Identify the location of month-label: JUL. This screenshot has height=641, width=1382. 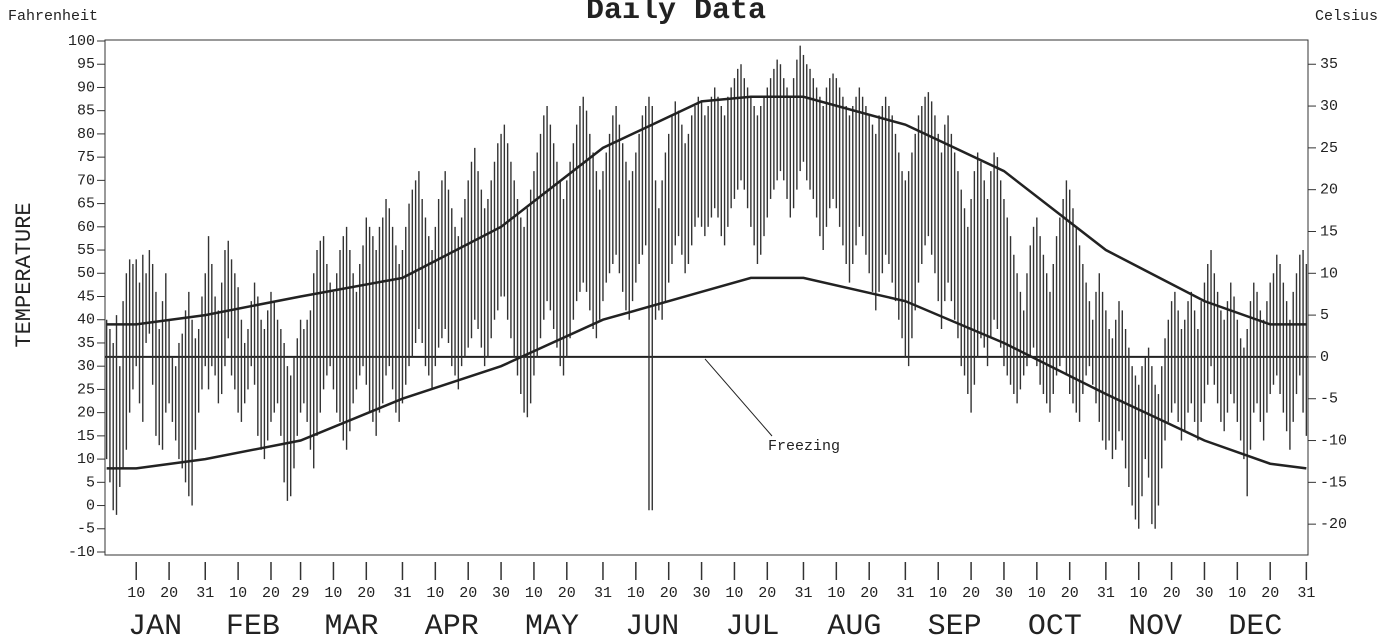
(753, 625).